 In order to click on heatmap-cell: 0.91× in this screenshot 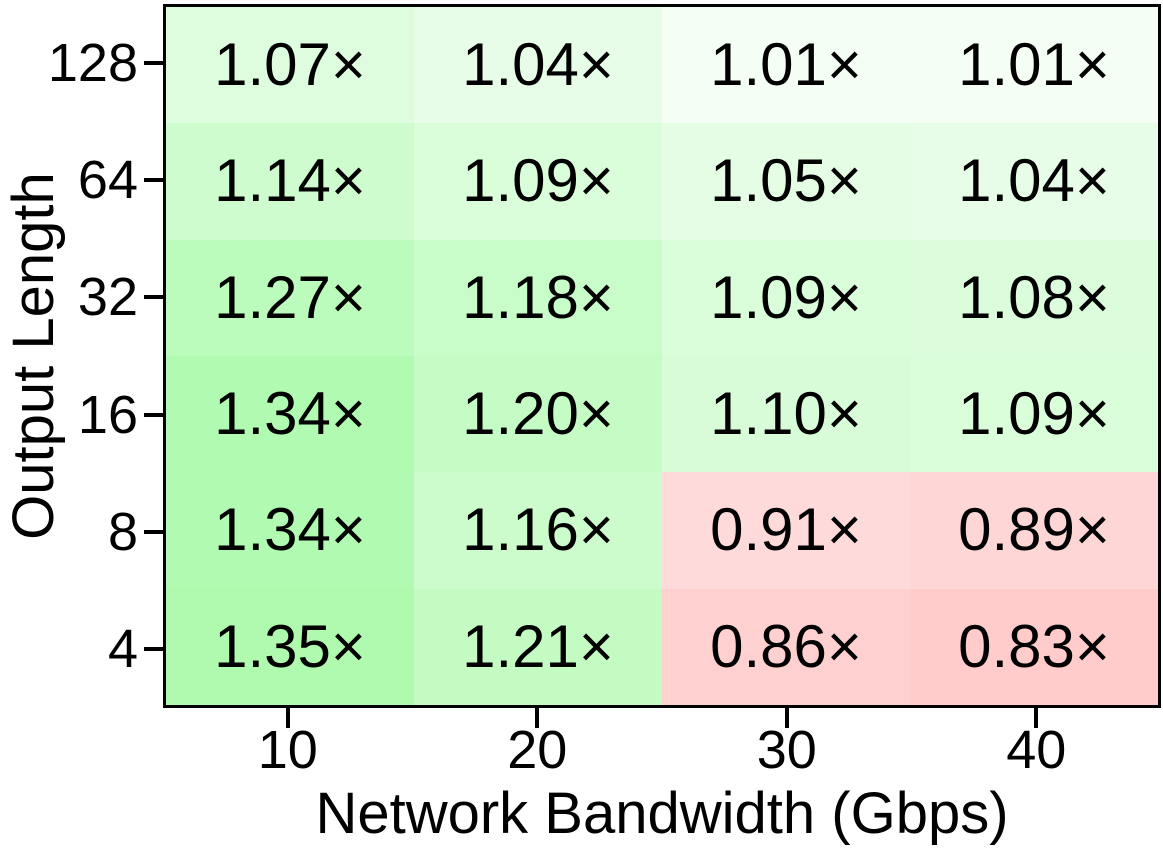, I will do `click(786, 530)`.